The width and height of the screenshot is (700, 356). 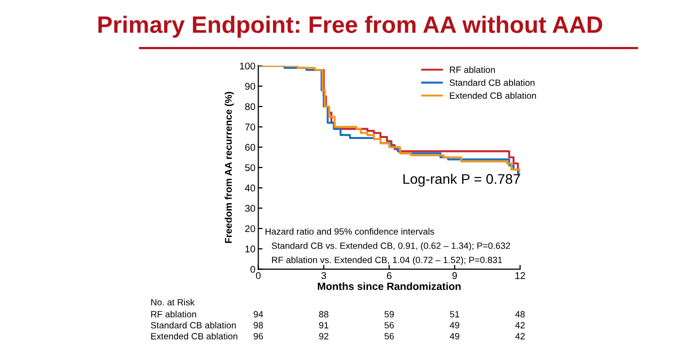 What do you see at coordinates (455, 314) in the screenshot?
I see `text: 51` at bounding box center [455, 314].